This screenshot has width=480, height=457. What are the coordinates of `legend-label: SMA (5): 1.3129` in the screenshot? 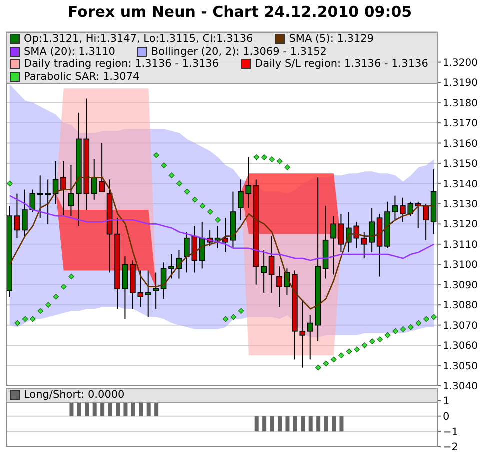 It's located at (331, 39).